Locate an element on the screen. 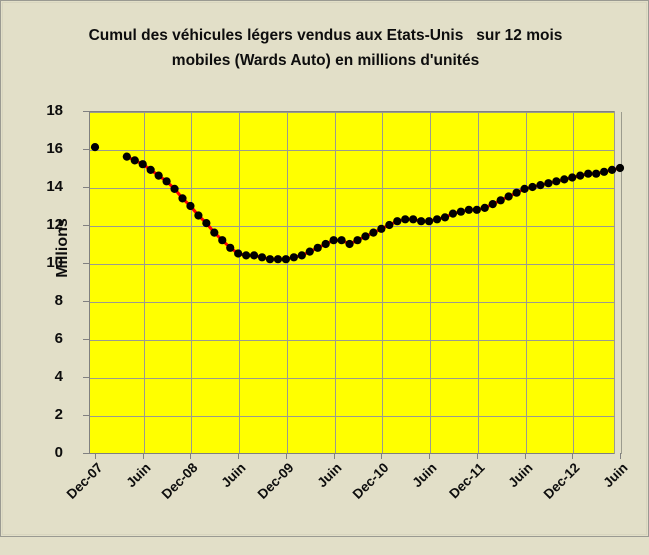  y-axis-tick-label: 12 is located at coordinates (54, 224).